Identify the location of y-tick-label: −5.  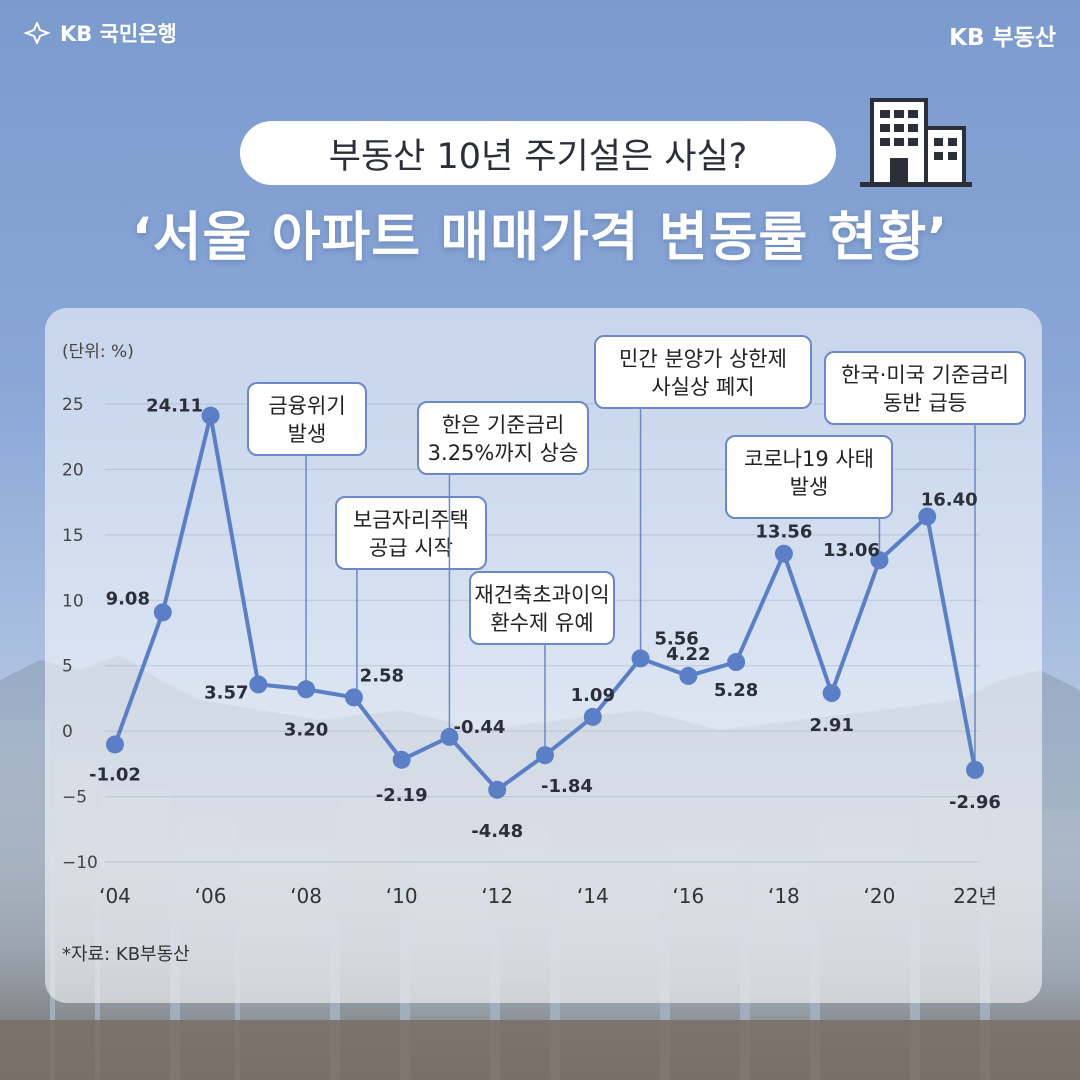
(74, 798).